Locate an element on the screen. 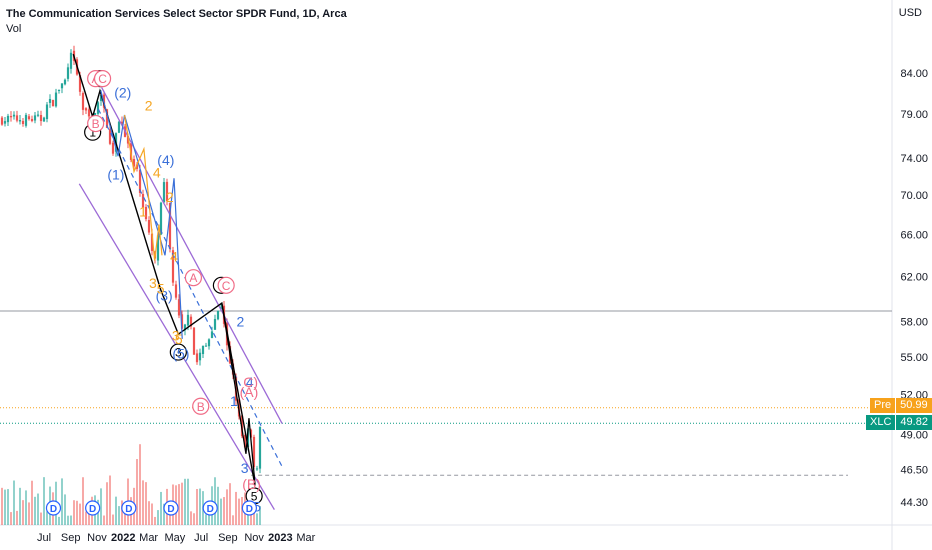 This screenshot has width=932, height=550. y-tick-label: 74.00 is located at coordinates (914, 159).